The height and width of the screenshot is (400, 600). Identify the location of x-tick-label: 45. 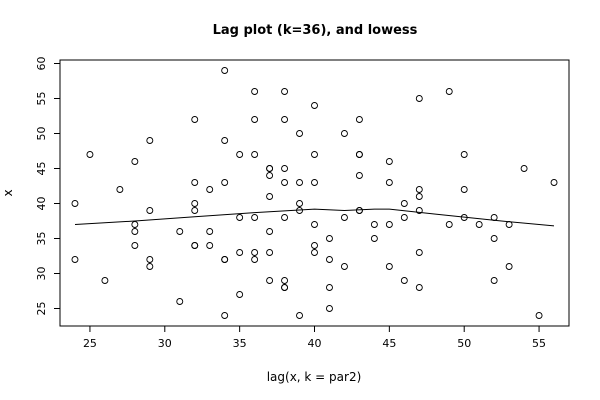
(389, 343).